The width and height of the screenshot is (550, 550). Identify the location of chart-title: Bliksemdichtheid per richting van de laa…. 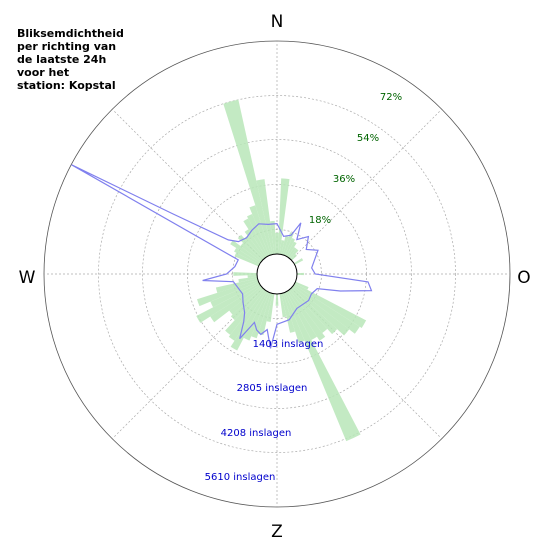
(82, 59).